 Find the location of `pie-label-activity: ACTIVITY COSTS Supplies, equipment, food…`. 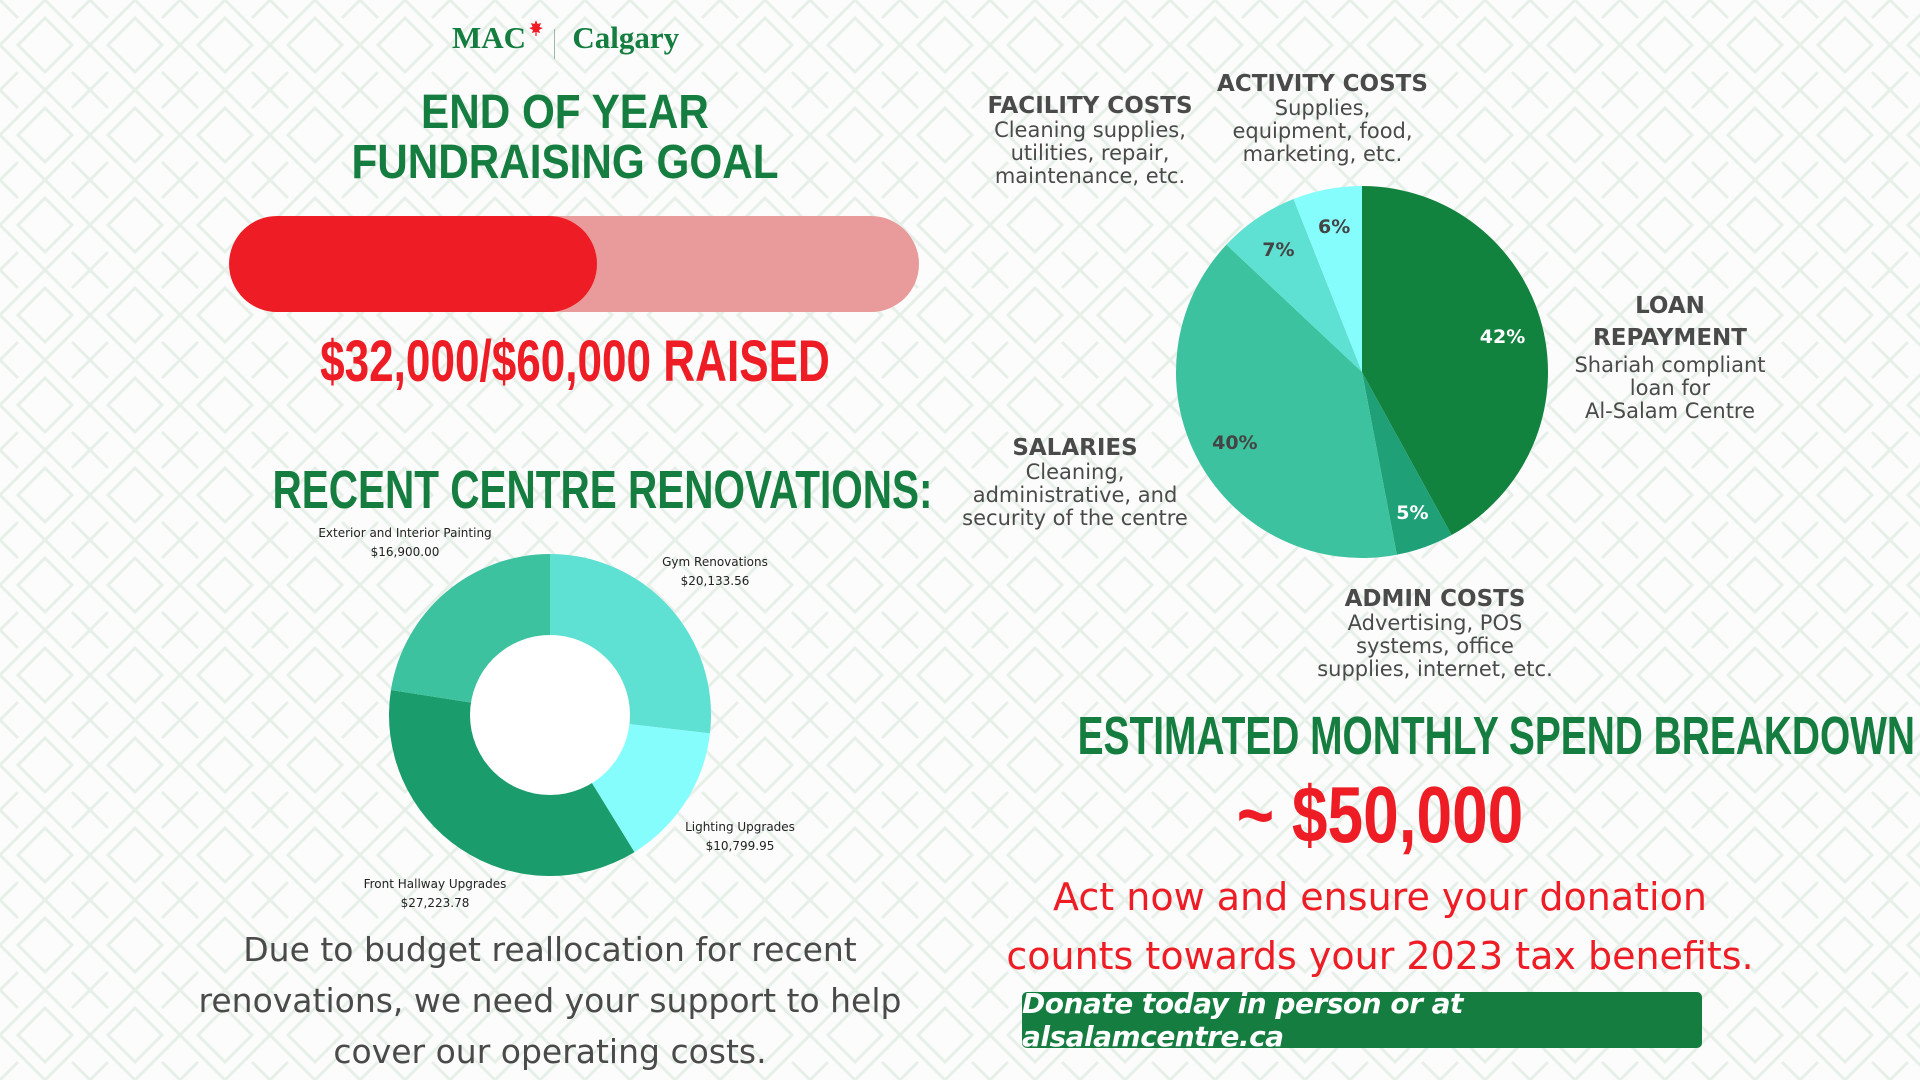

pie-label-activity: ACTIVITY COSTS Supplies, equipment, food… is located at coordinates (1322, 118).